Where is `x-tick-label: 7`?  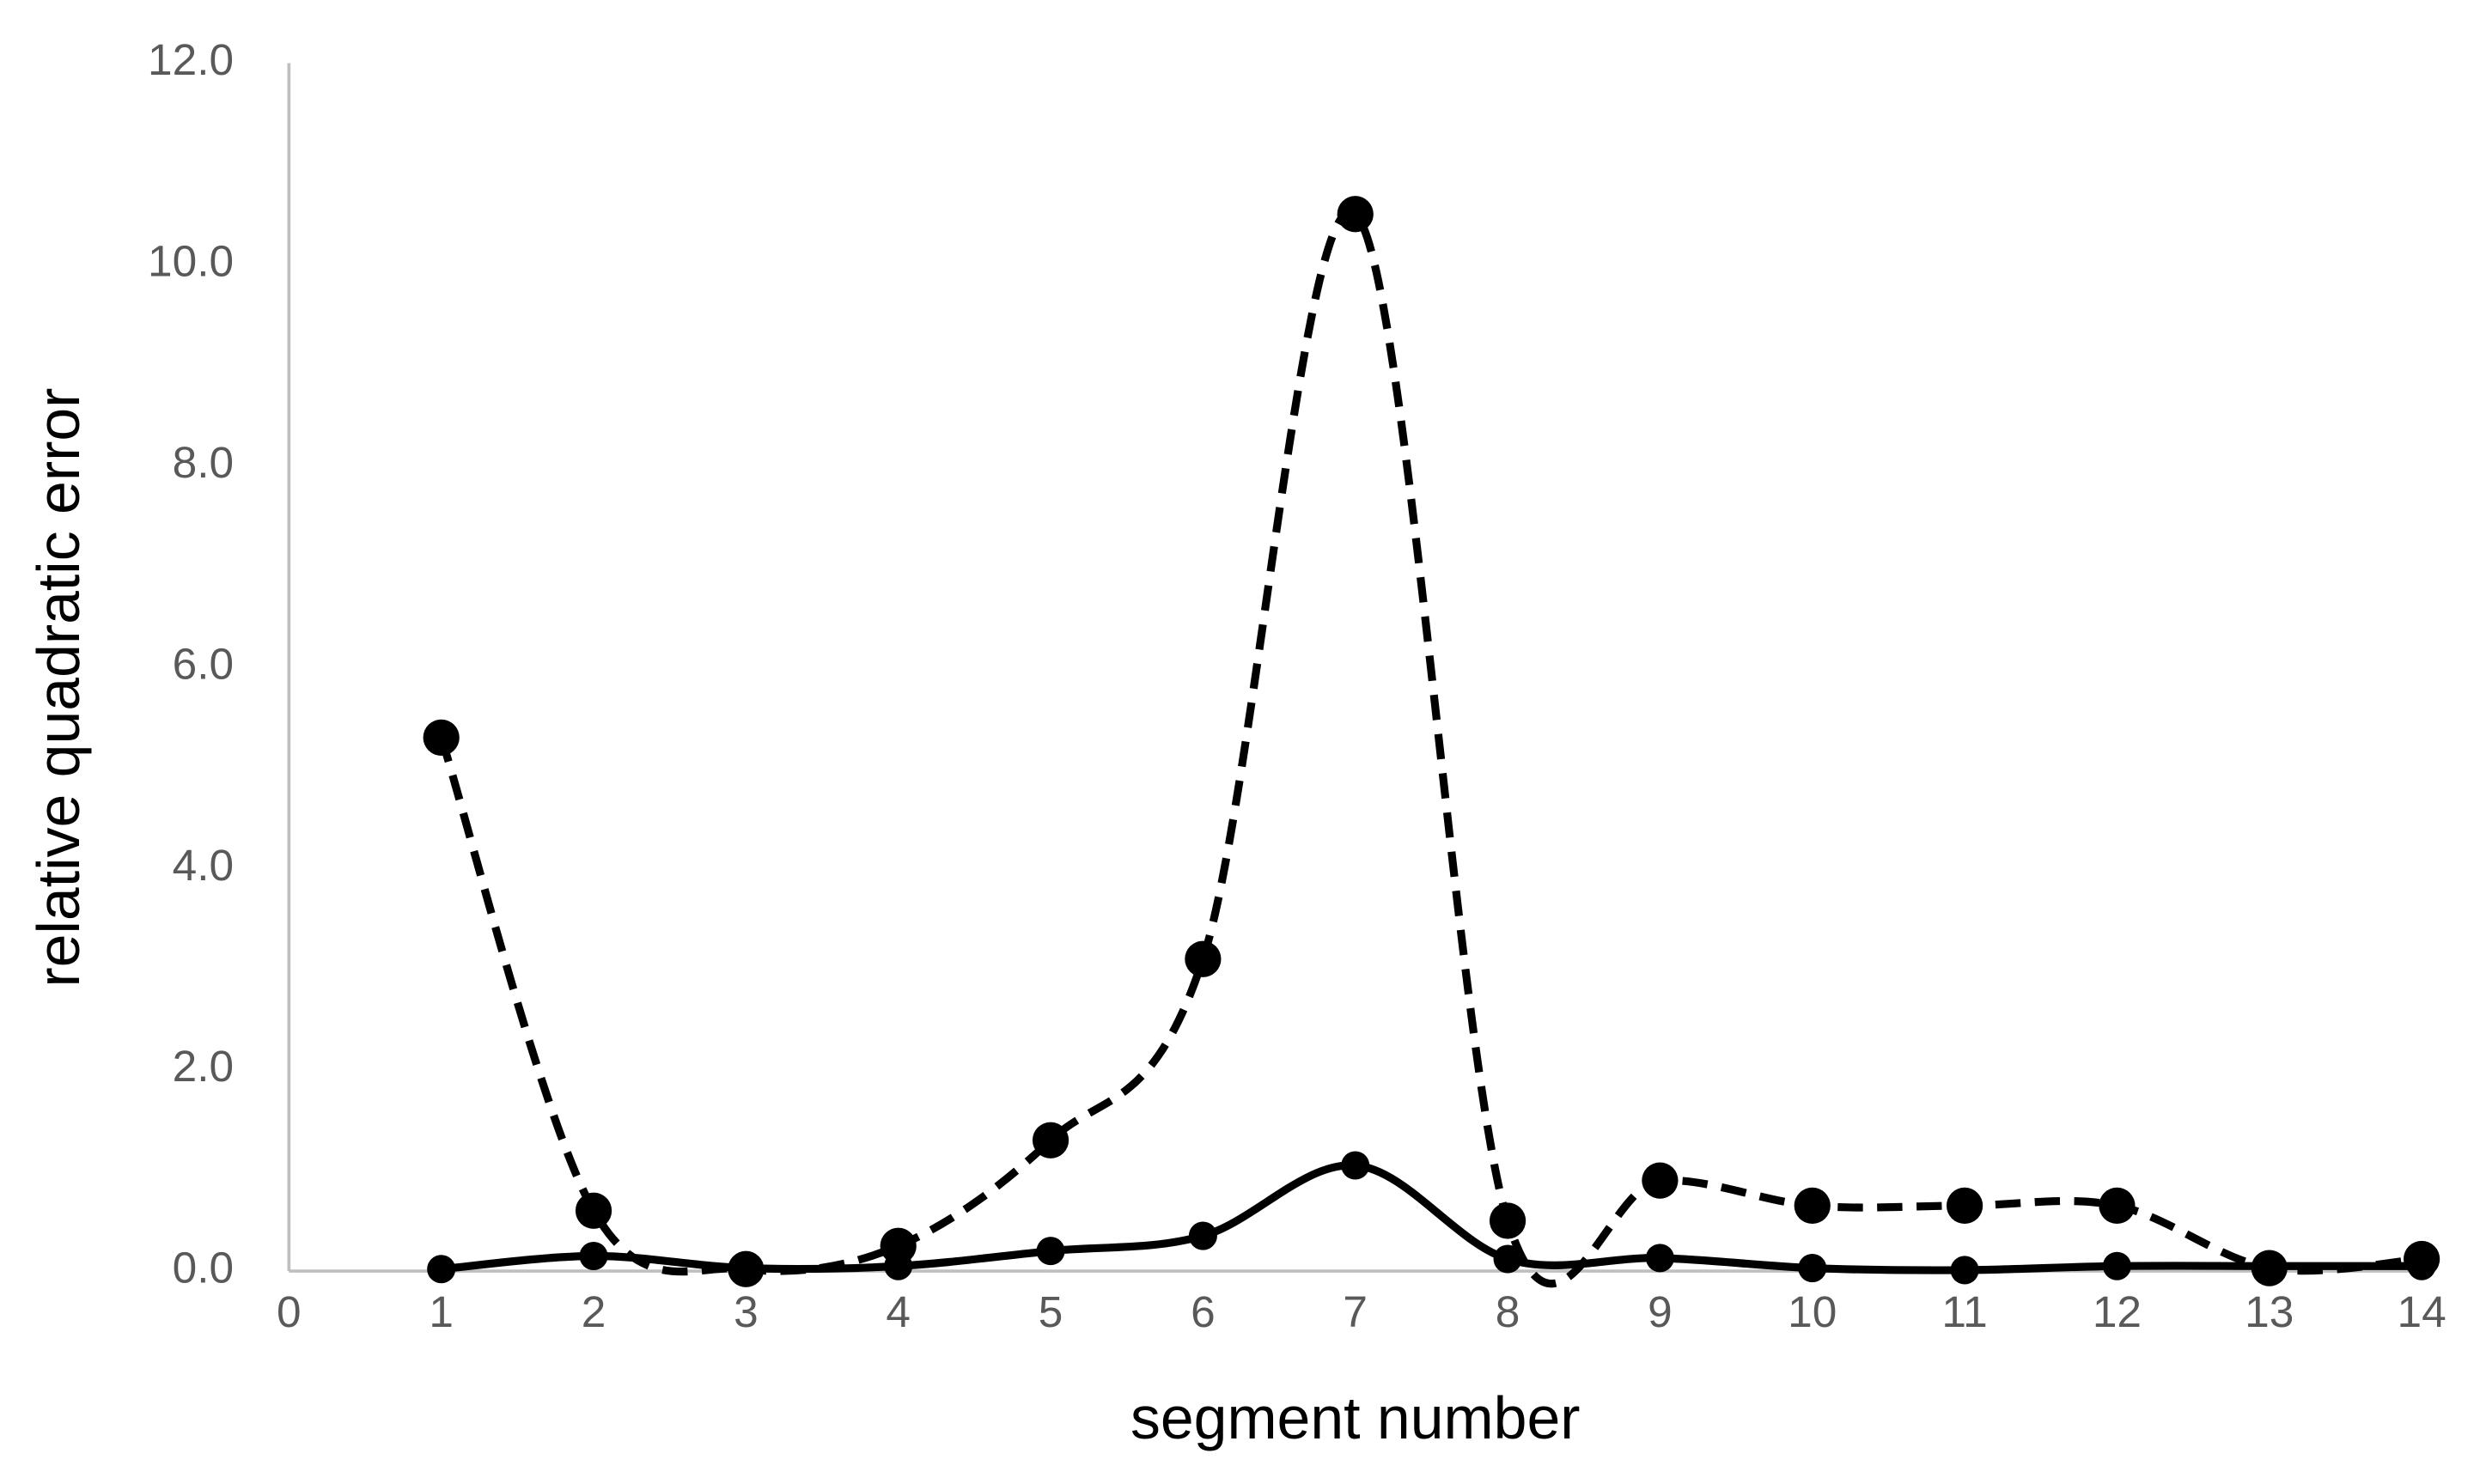
x-tick-label: 7 is located at coordinates (1355, 1311).